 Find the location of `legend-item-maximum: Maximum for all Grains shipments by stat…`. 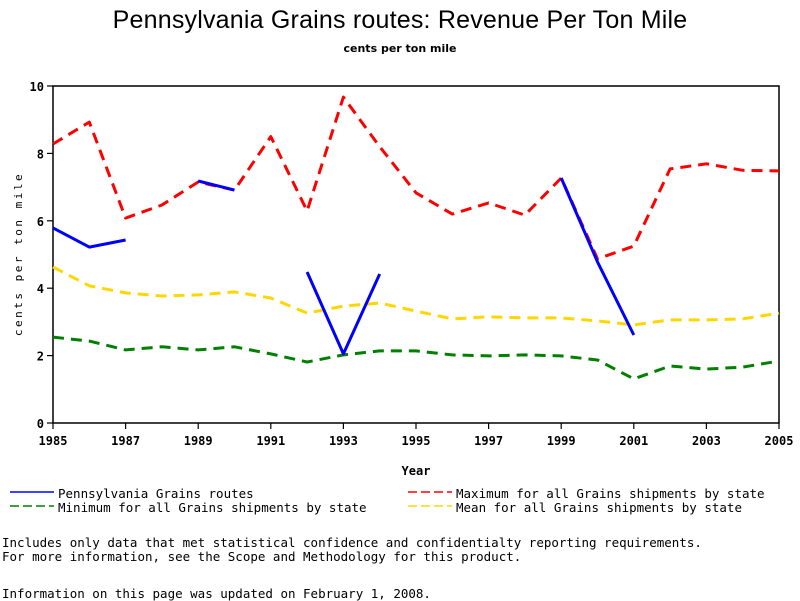

legend-item-maximum: Maximum for all Grains shipments by stat… is located at coordinates (586, 493).